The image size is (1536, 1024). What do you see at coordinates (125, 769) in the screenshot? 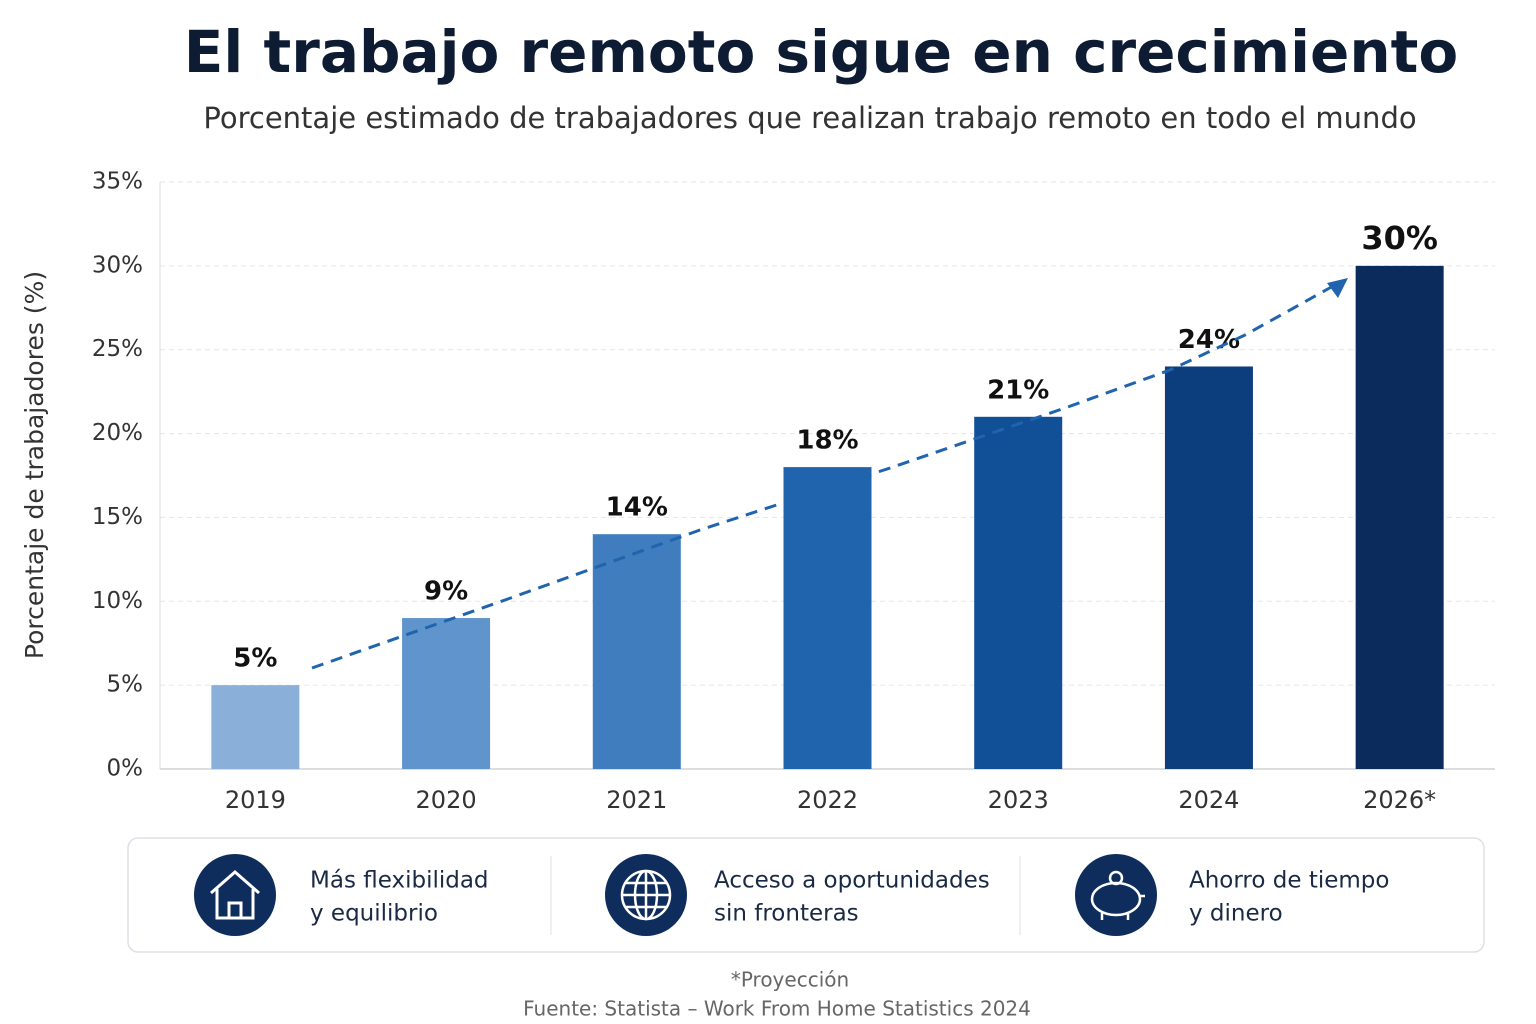
I see `y-tick-label: 0%` at bounding box center [125, 769].